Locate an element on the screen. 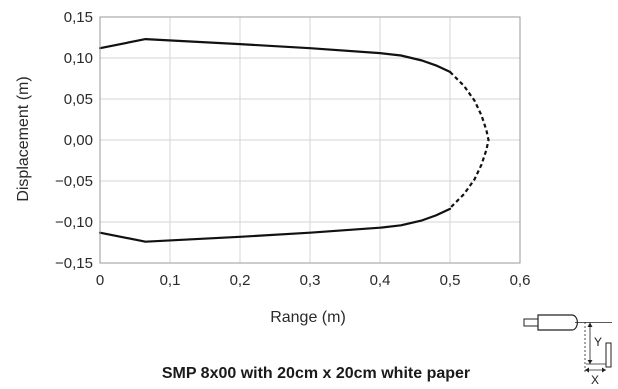 This screenshot has width=618, height=389. y-tick-label: −0,05 is located at coordinates (74, 181).